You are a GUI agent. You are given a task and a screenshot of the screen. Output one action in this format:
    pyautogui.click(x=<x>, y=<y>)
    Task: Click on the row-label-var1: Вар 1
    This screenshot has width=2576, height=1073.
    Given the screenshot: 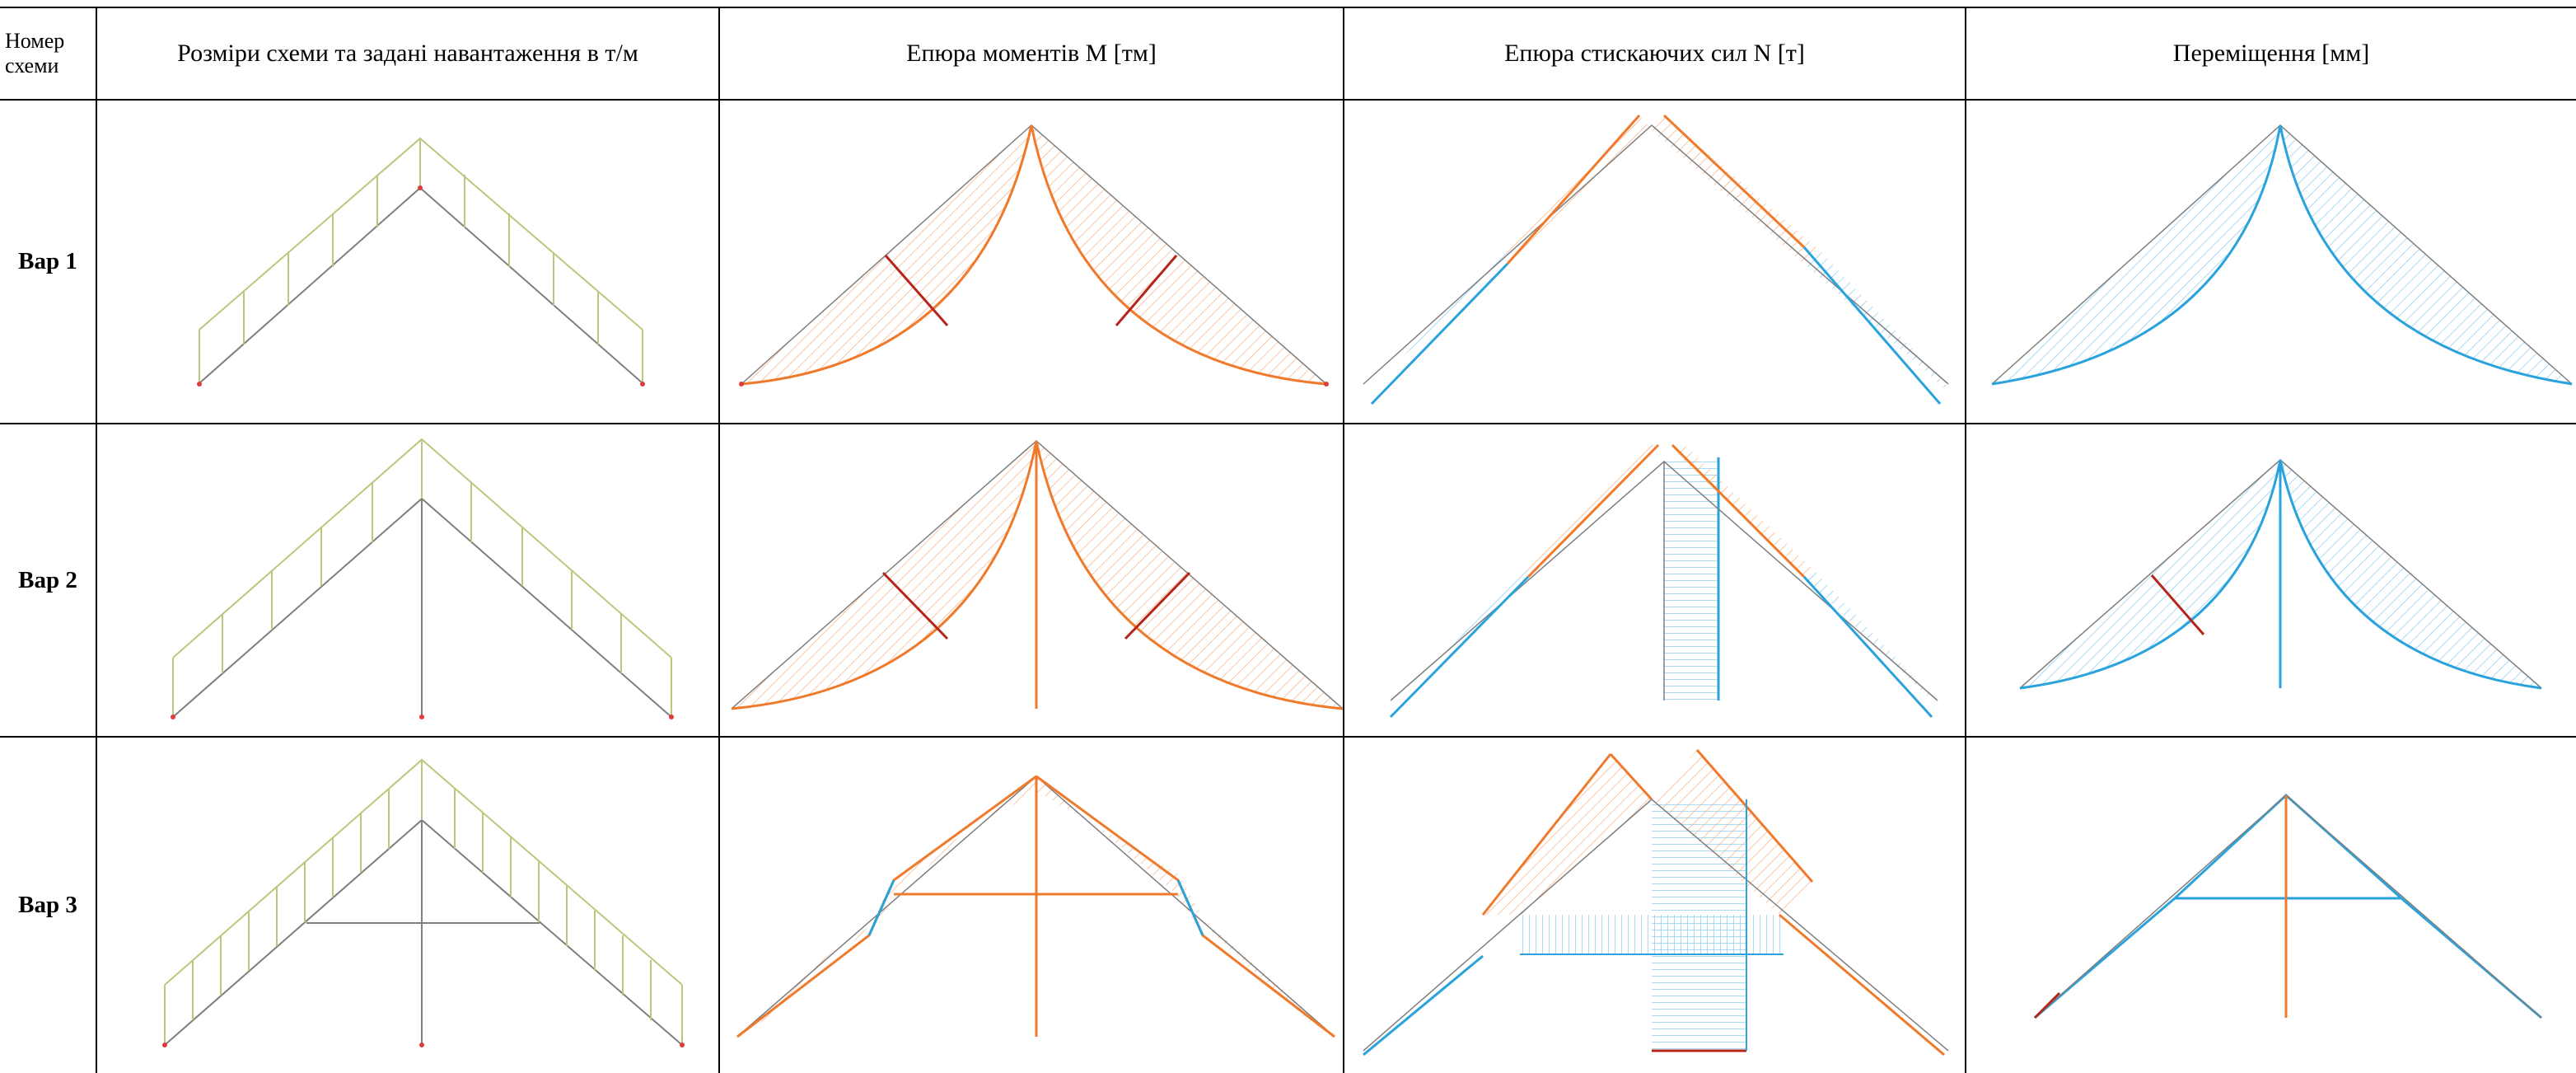 What is the action you would take?
    pyautogui.click(x=47, y=261)
    